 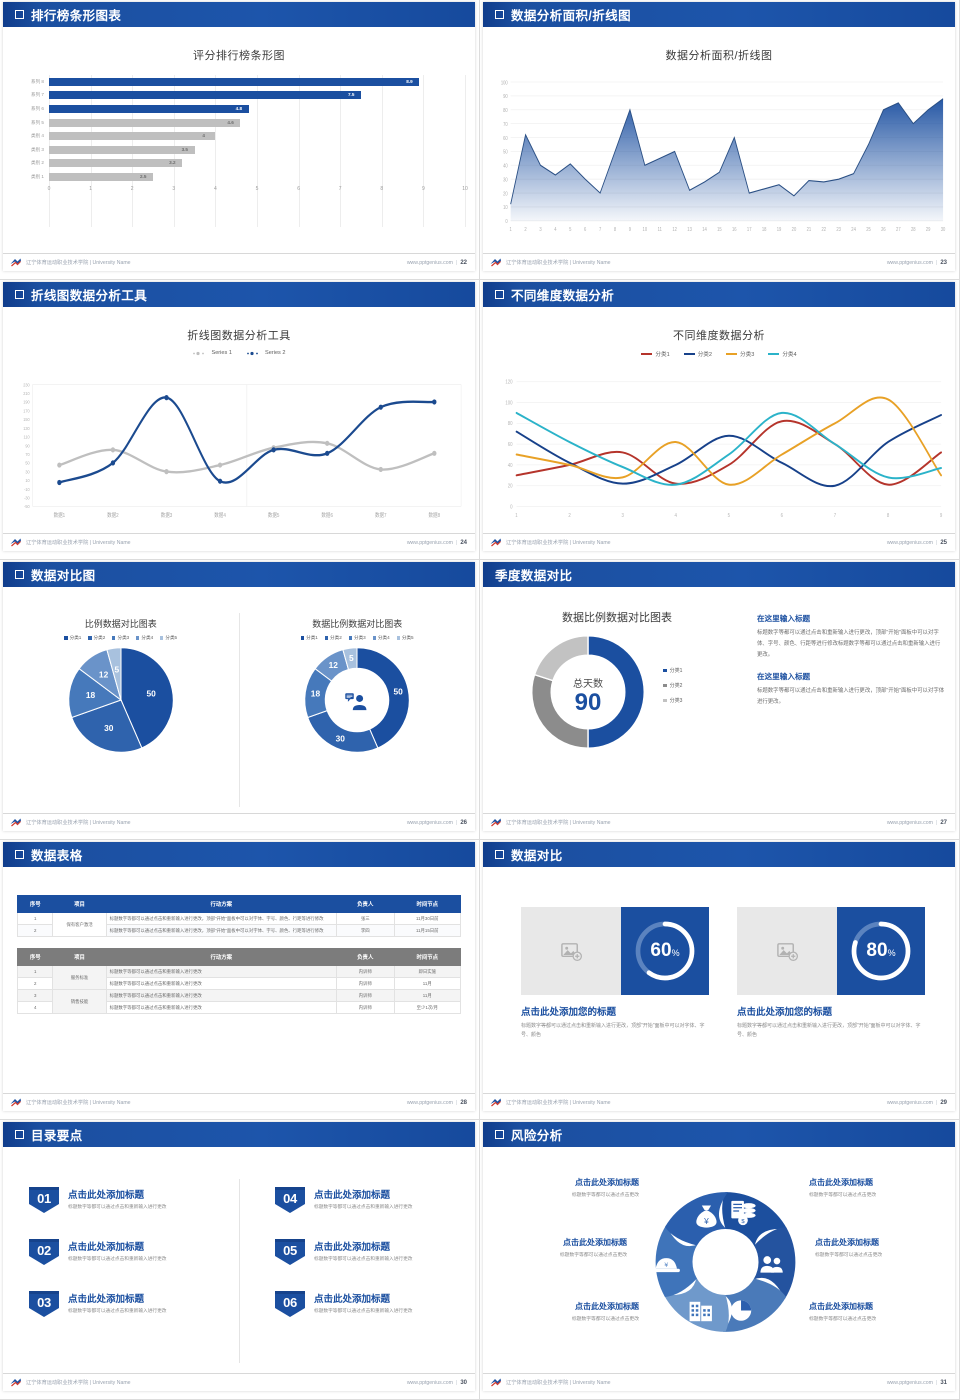 I want to click on catalog-item: 02 点击此处添加标题 标题数字等都可以通过点击和重新输入进行更改, so click(x=129, y=1252).